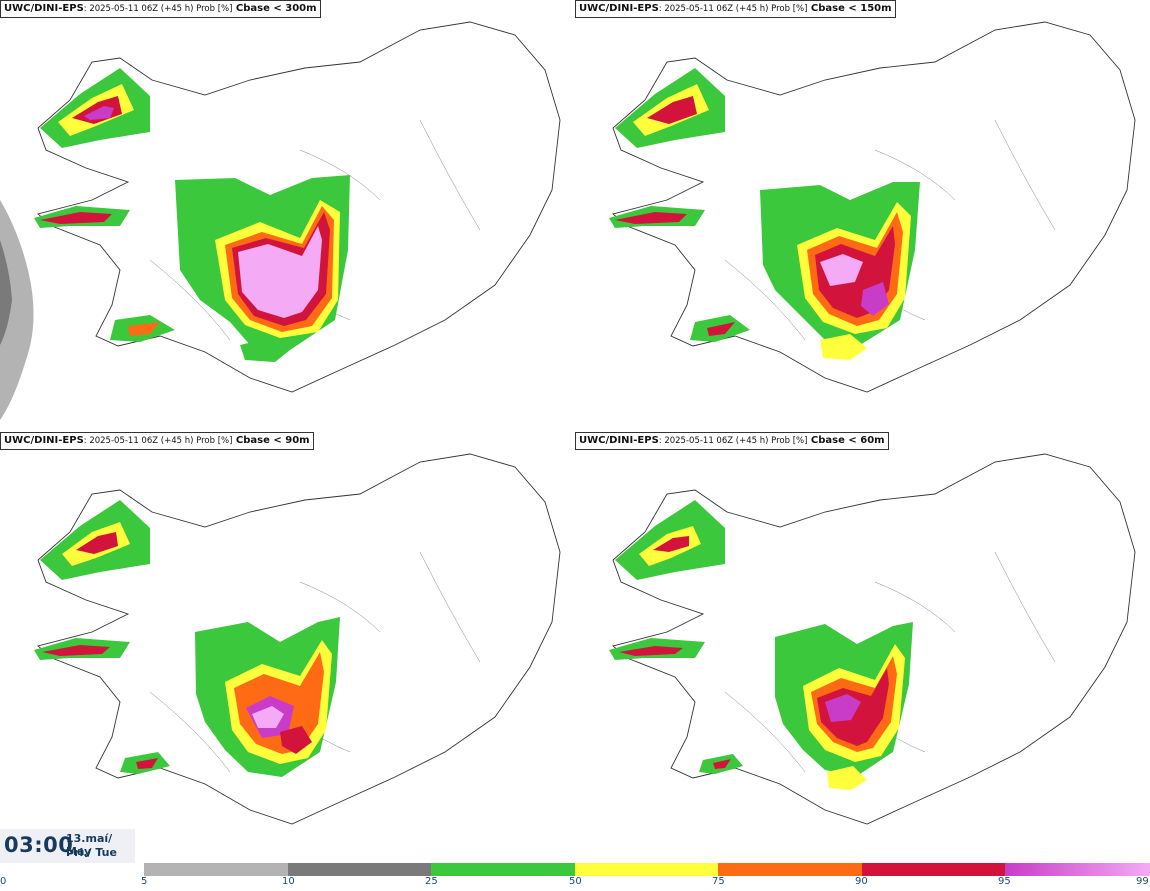 The image size is (1150, 891). I want to click on colorbar-tick: 5, so click(144, 881).